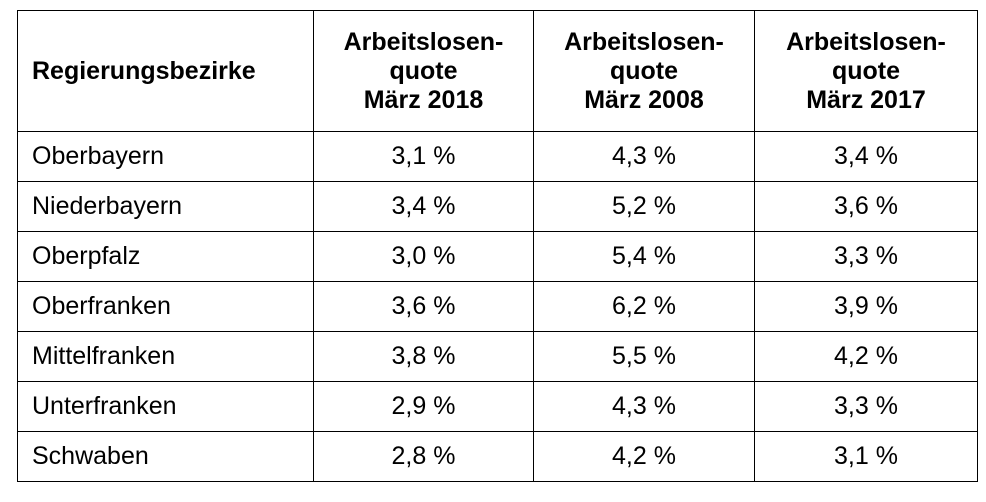 This screenshot has height=502, width=986. I want to click on table-row: Oberpfalz 3,0 % 5,4 % 3,3 %, so click(497, 256).